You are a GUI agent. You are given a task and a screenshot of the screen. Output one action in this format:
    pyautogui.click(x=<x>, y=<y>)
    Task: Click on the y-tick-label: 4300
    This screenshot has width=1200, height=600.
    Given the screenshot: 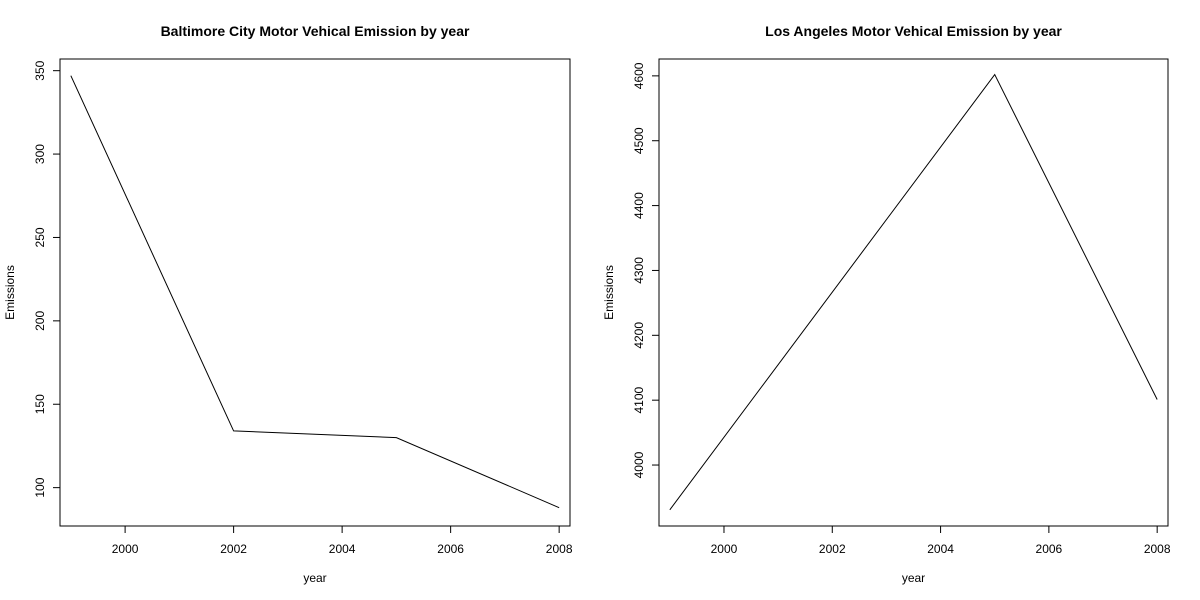 What is the action you would take?
    pyautogui.click(x=639, y=270)
    